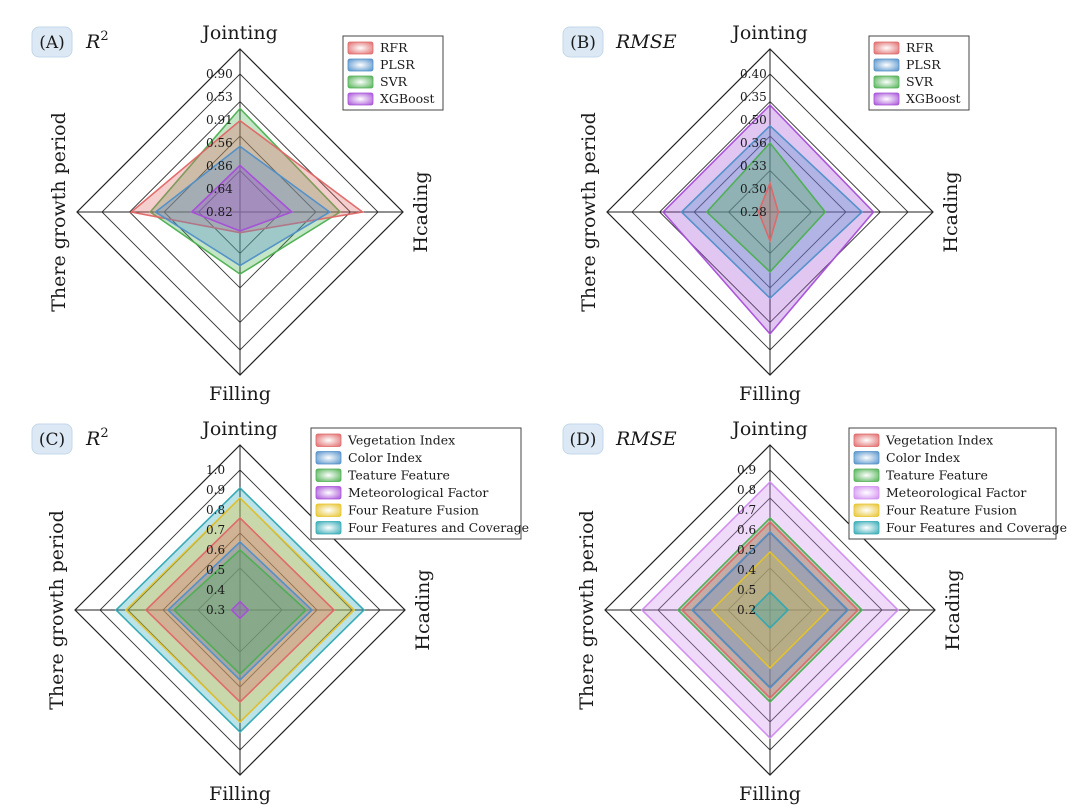 Image resolution: width=1080 pixels, height=810 pixels. What do you see at coordinates (746, 610) in the screenshot?
I see `tick-label: 0.2` at bounding box center [746, 610].